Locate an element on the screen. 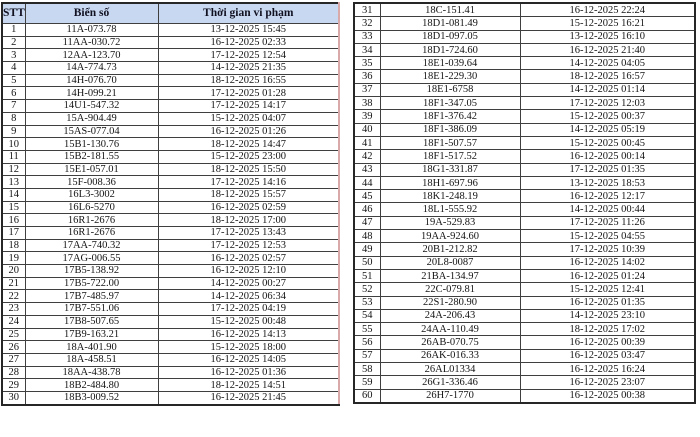 The image size is (700, 437). cell-stt: 9 is located at coordinates (13, 131).